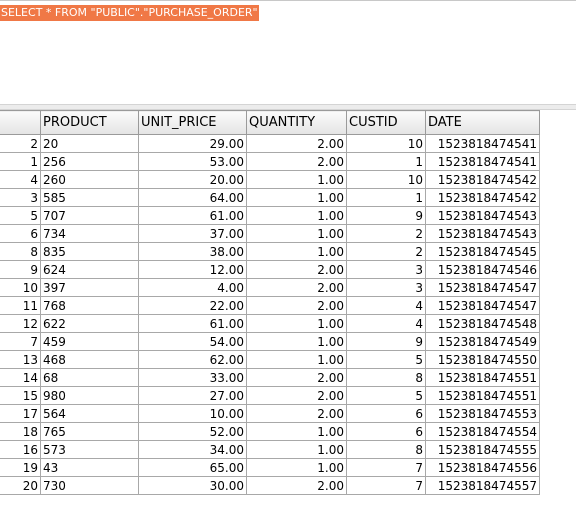  I want to click on cell-date: 1523818474553, so click(482, 413).